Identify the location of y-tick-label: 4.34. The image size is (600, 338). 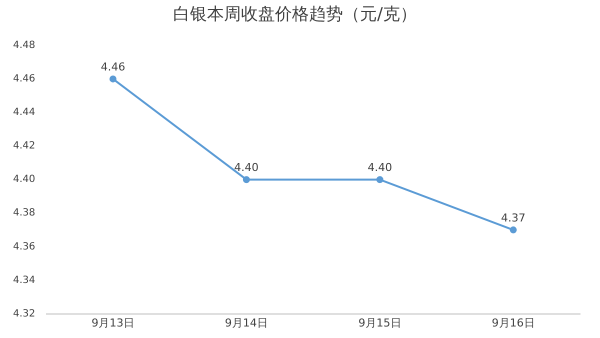
(24, 280).